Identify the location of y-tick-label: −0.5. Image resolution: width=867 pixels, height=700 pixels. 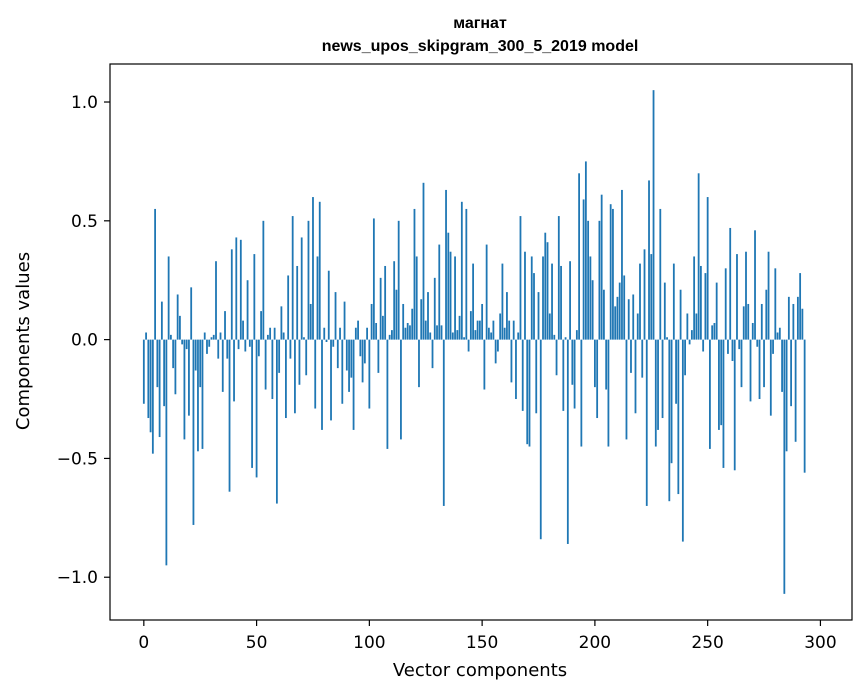
(77, 459).